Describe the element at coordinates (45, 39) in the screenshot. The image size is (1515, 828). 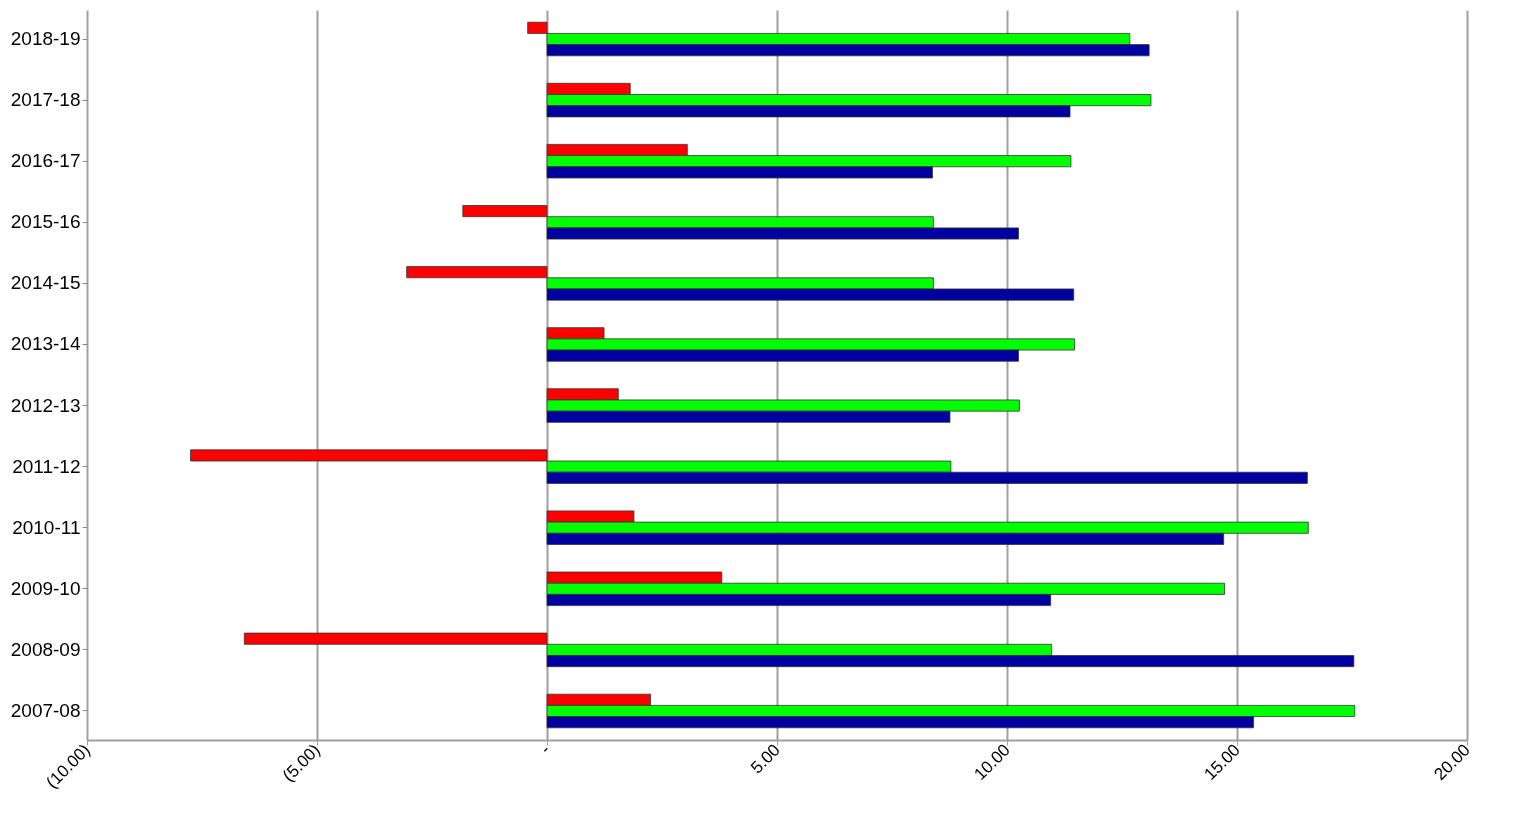
I see `y-tick-label: 2018-19` at that location.